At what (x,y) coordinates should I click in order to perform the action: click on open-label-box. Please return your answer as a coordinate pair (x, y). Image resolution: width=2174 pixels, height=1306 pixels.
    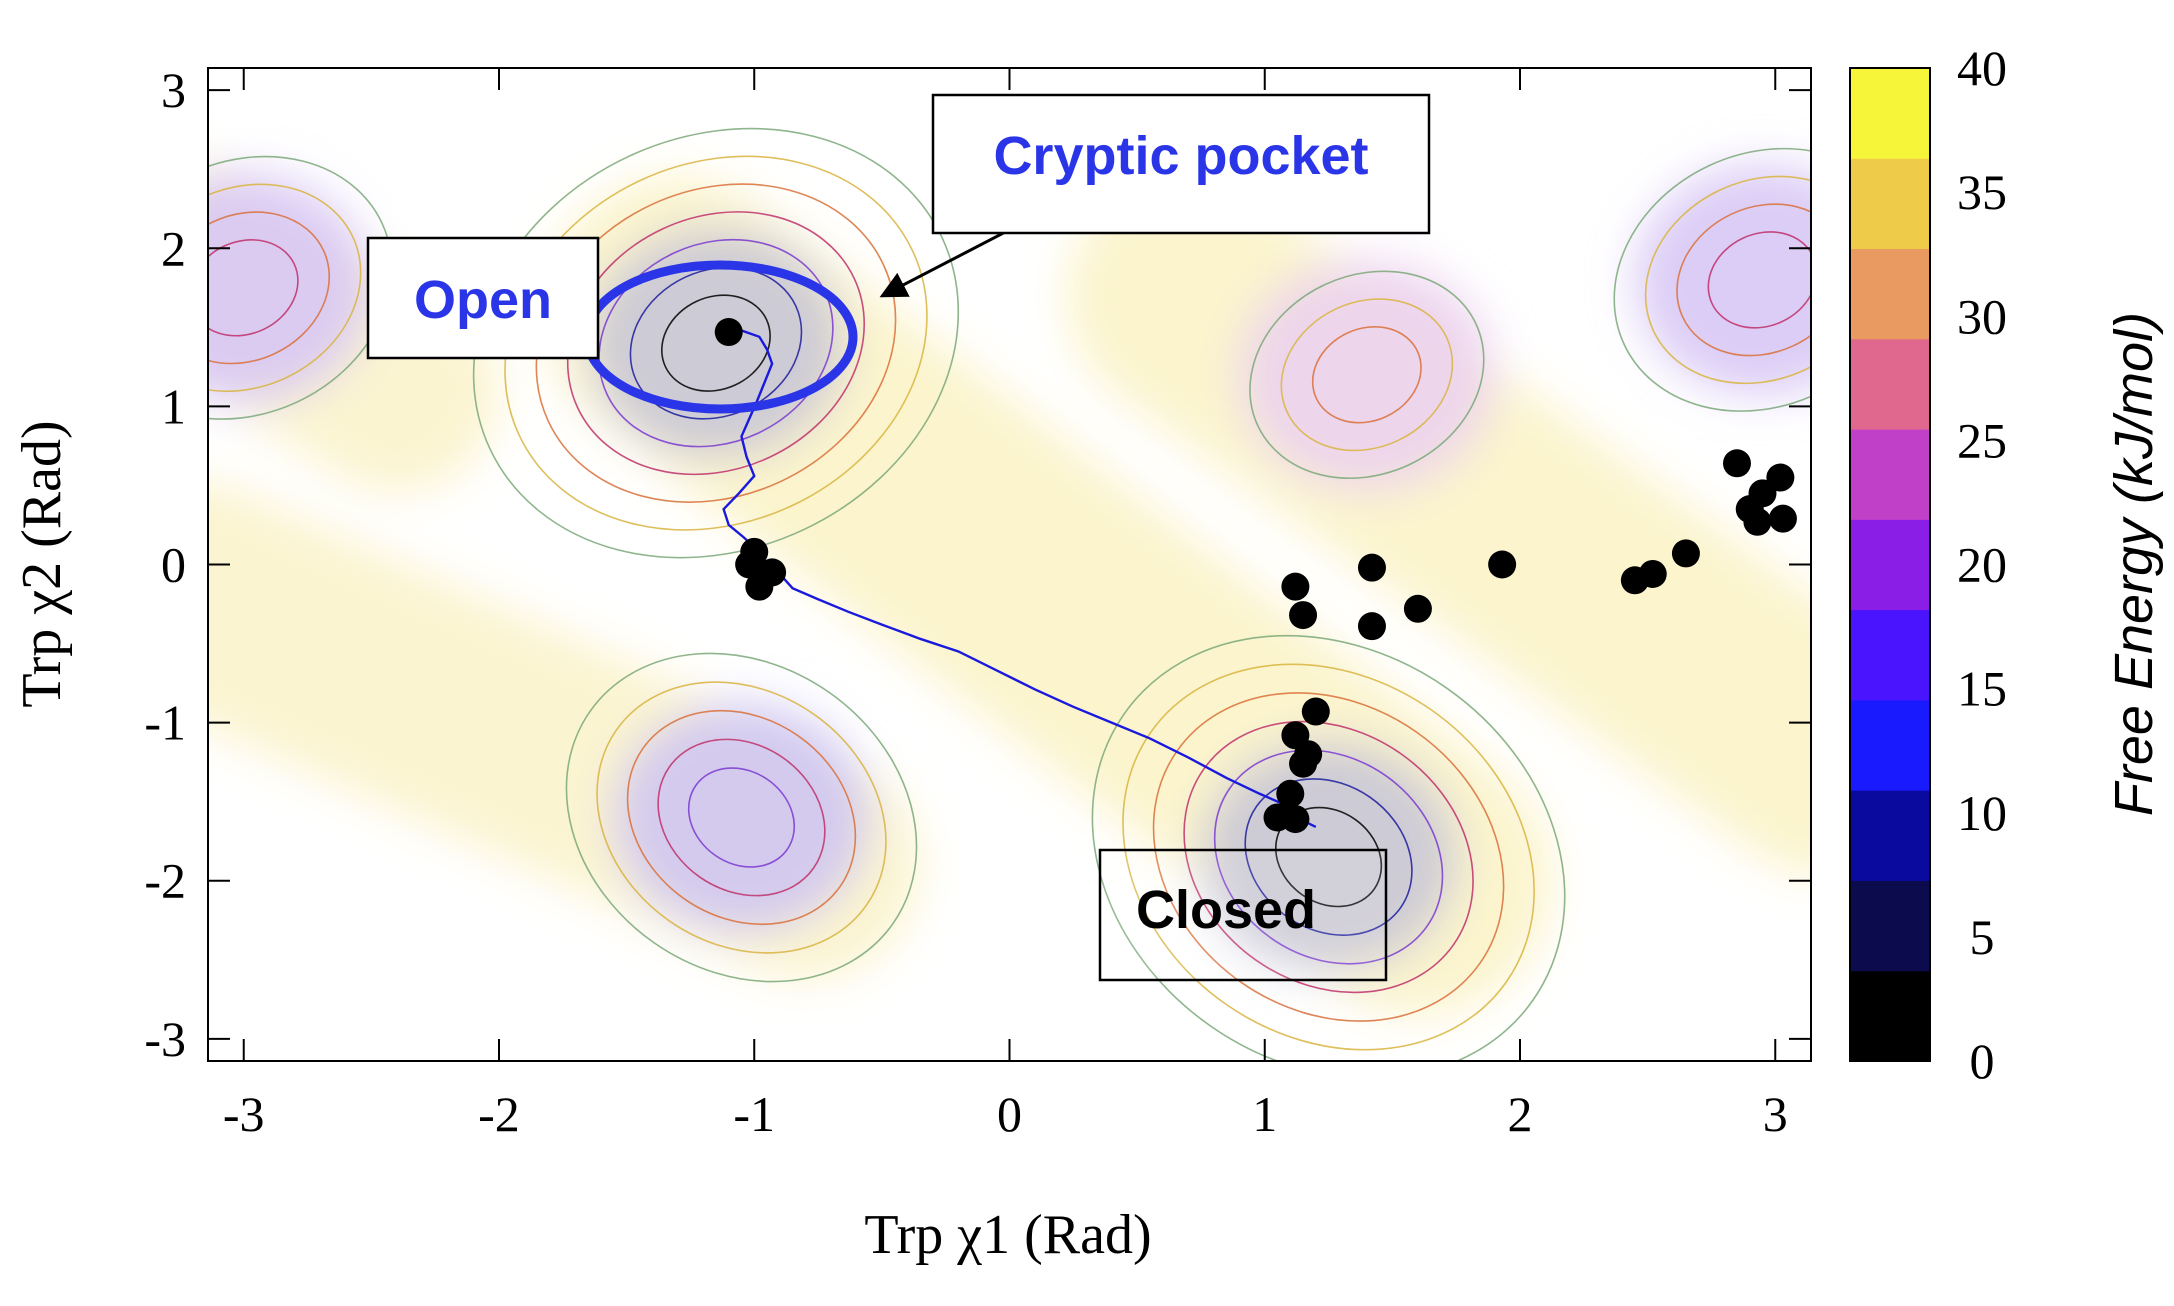
    Looking at the image, I should click on (483, 298).